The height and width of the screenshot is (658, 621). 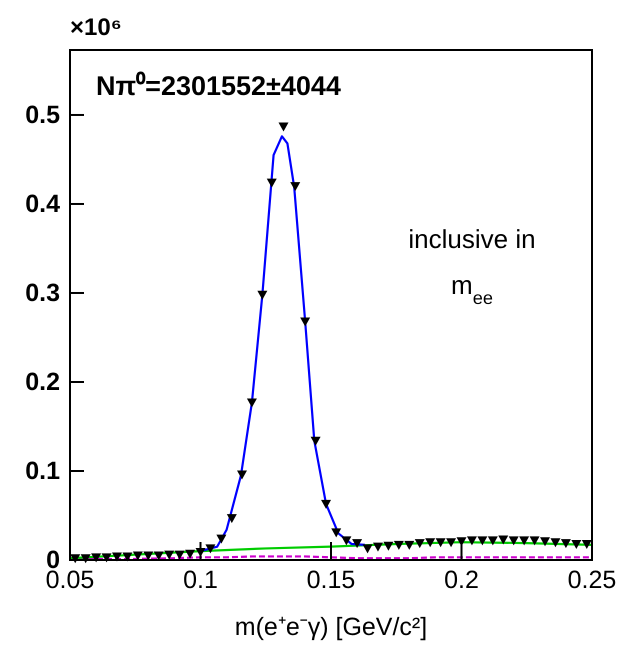 I want to click on y-tick-label: 0.3, so click(x=42, y=292).